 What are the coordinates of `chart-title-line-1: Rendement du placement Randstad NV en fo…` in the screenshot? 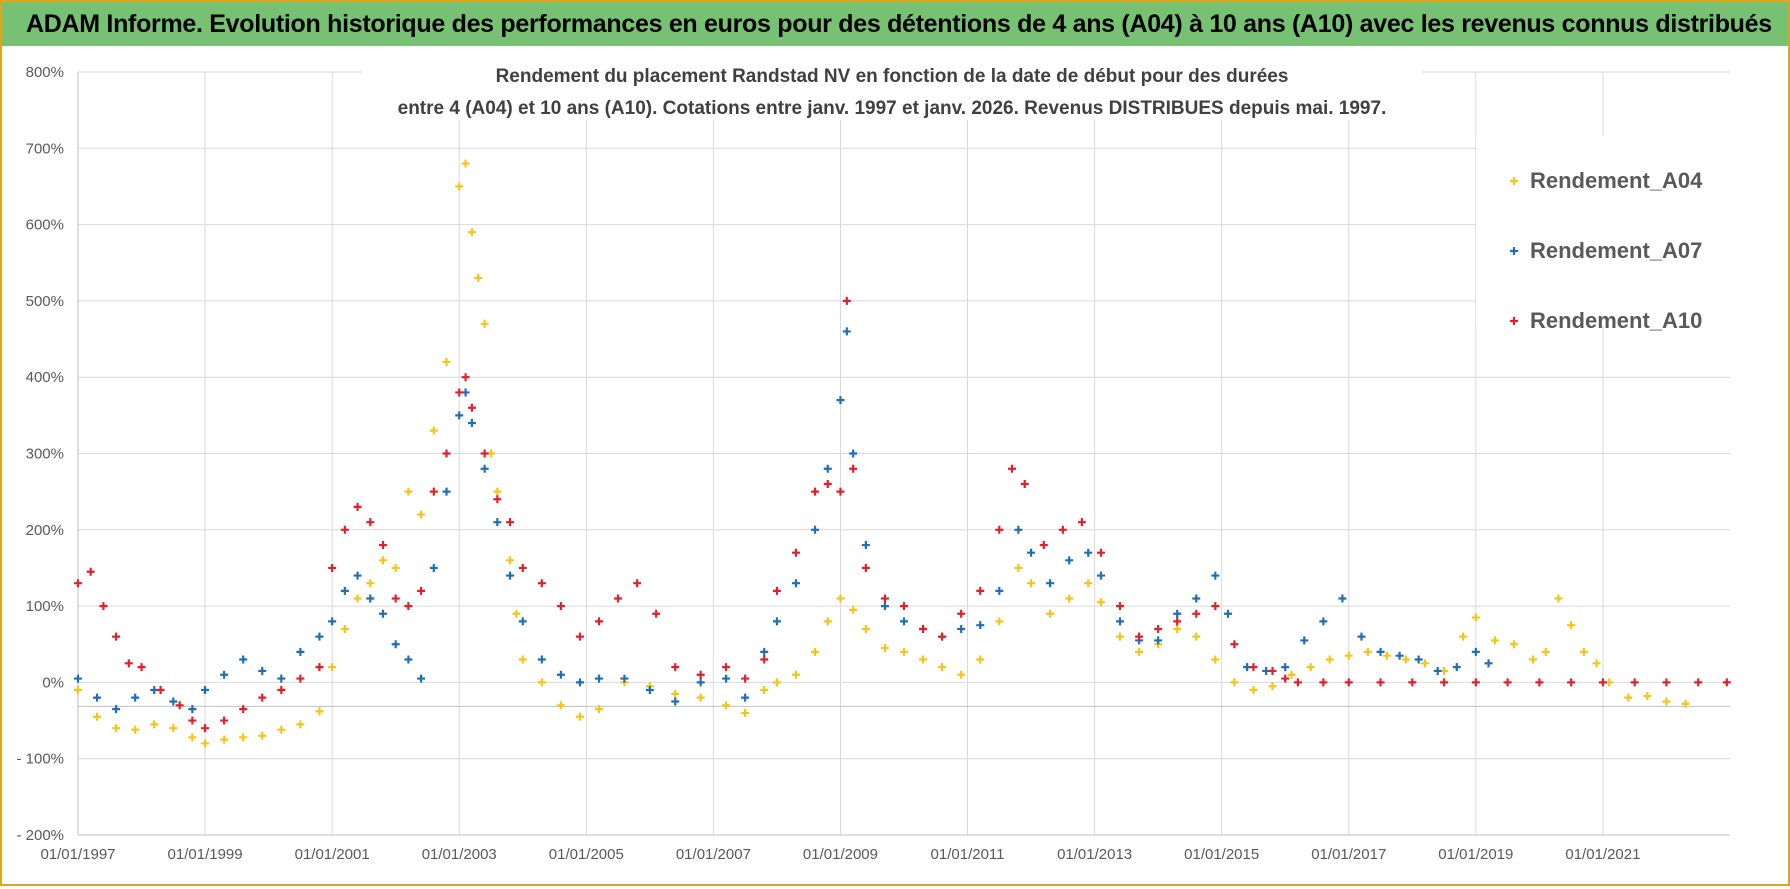 It's located at (892, 76).